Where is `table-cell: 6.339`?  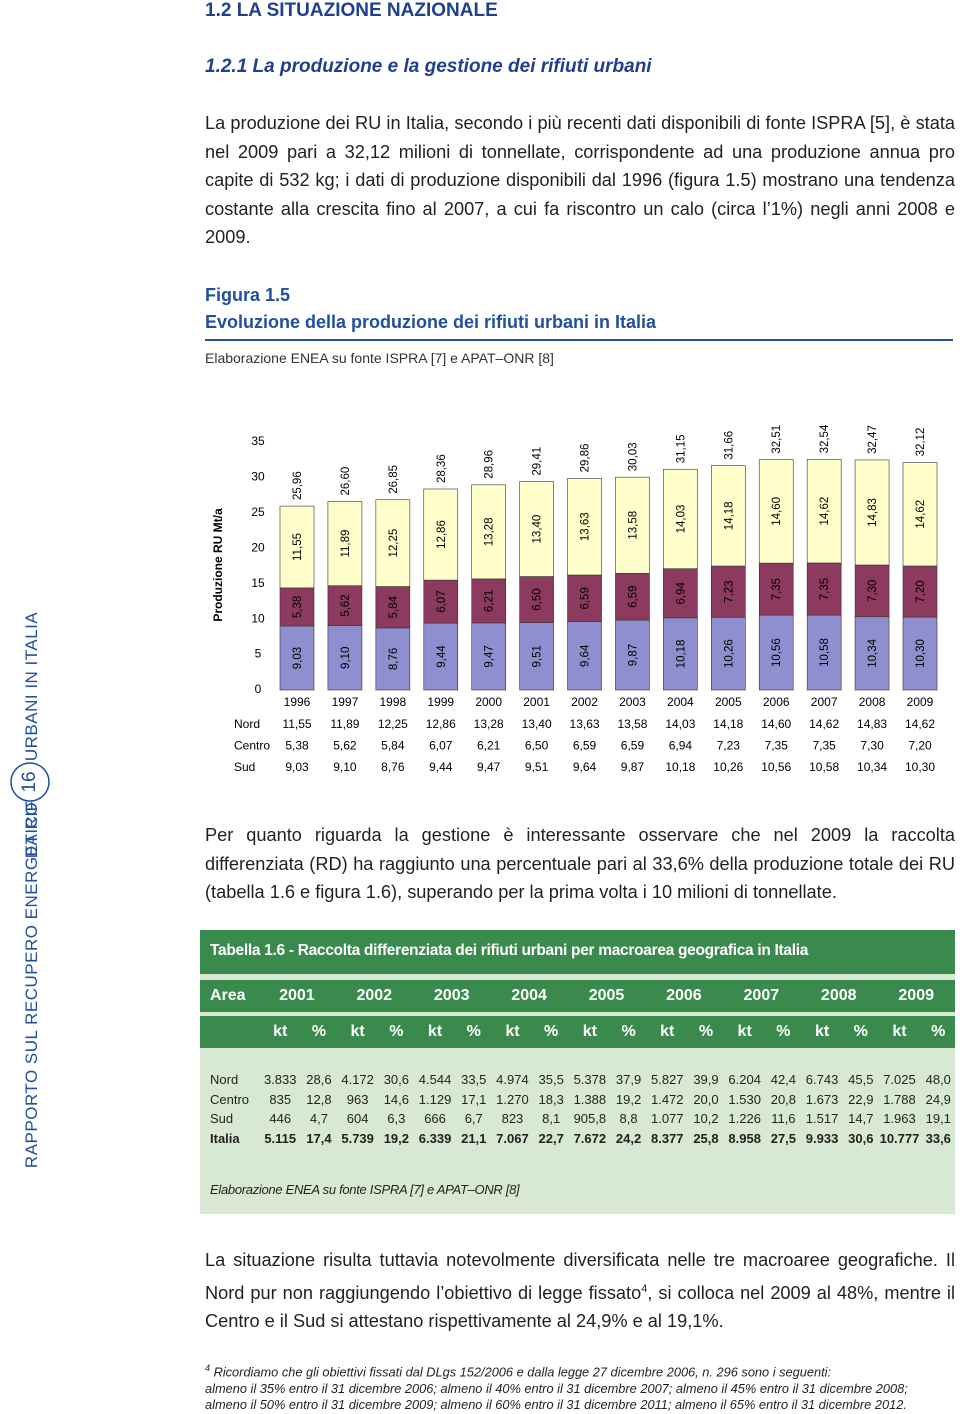 table-cell: 6.339 is located at coordinates (435, 1138).